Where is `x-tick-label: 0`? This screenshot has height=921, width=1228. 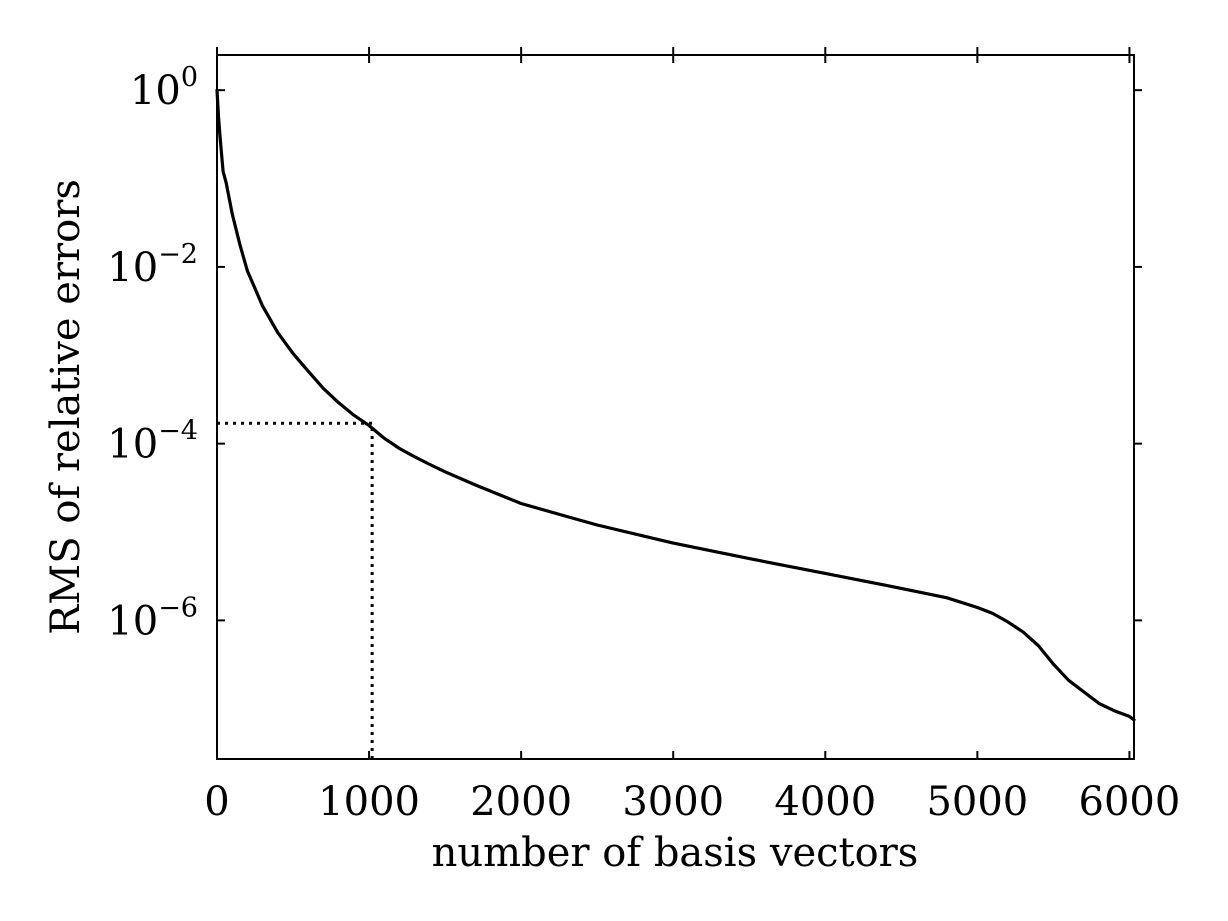
x-tick-label: 0 is located at coordinates (216, 802).